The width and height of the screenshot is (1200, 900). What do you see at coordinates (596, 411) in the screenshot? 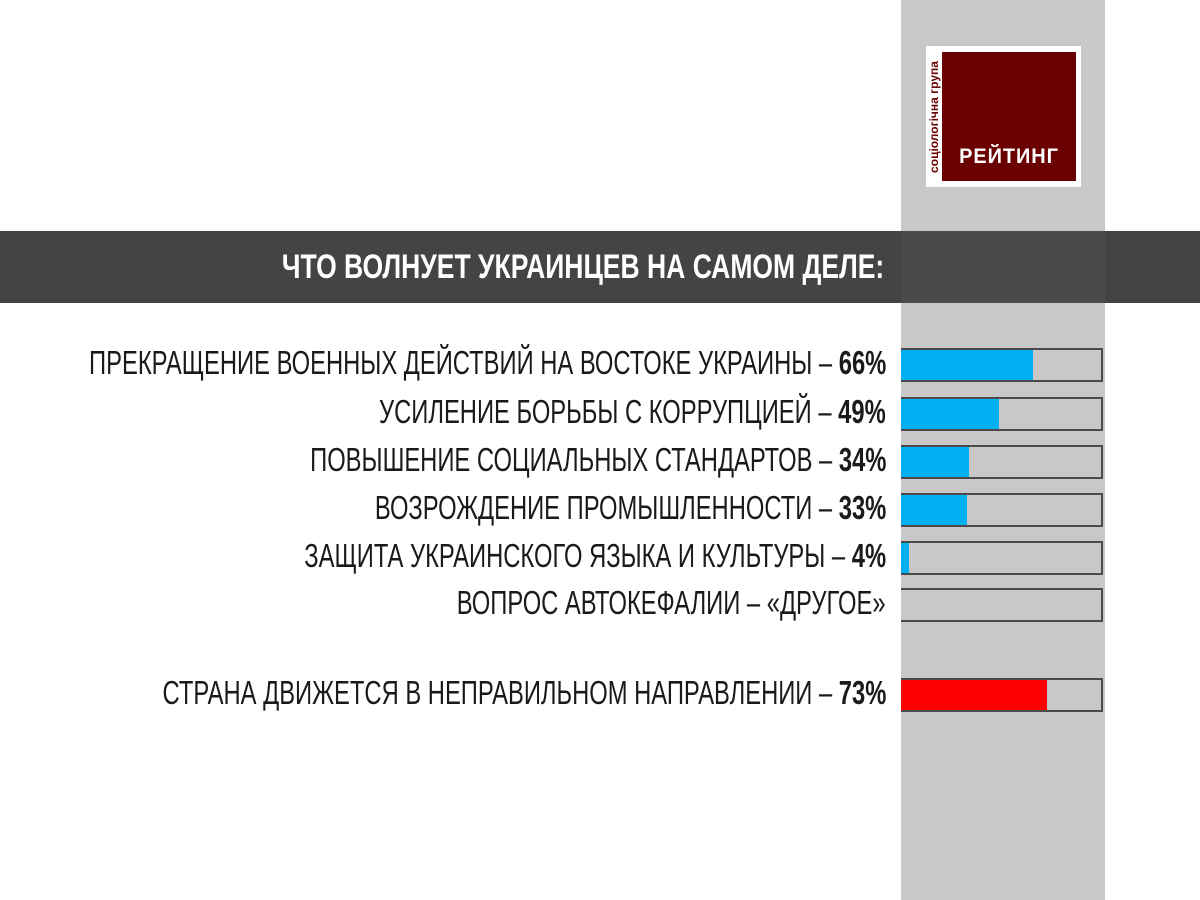
I see `bar-label-text: УСИЛЕНИЕ БОРЬБЫ С КОРРУПЦИЕЙ` at bounding box center [596, 411].